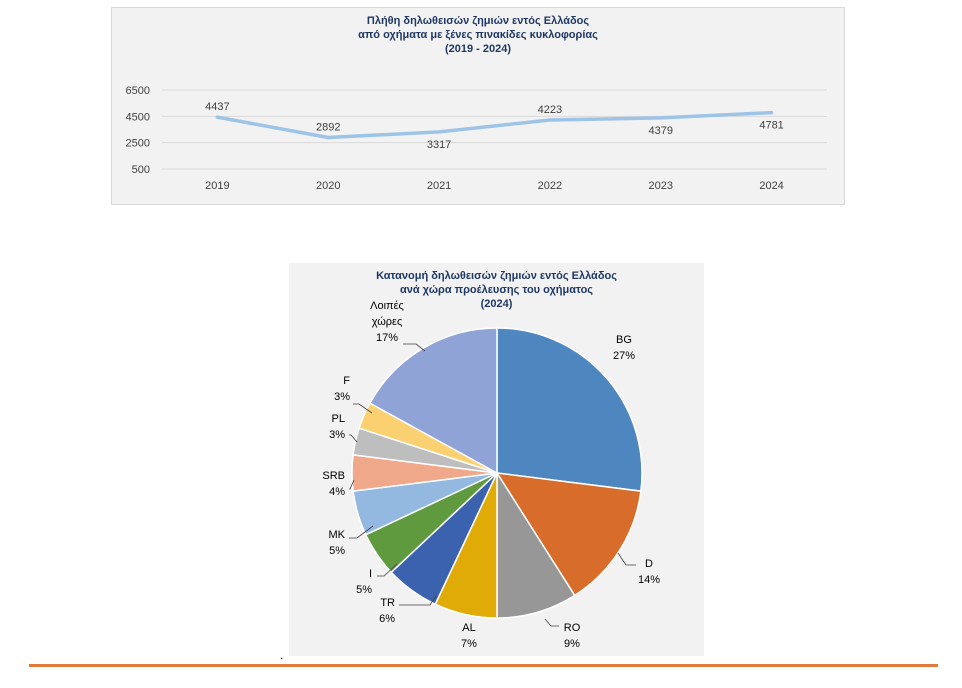 The height and width of the screenshot is (688, 962). Describe the element at coordinates (550, 110) in the screenshot. I see `data-label: 4223` at that location.